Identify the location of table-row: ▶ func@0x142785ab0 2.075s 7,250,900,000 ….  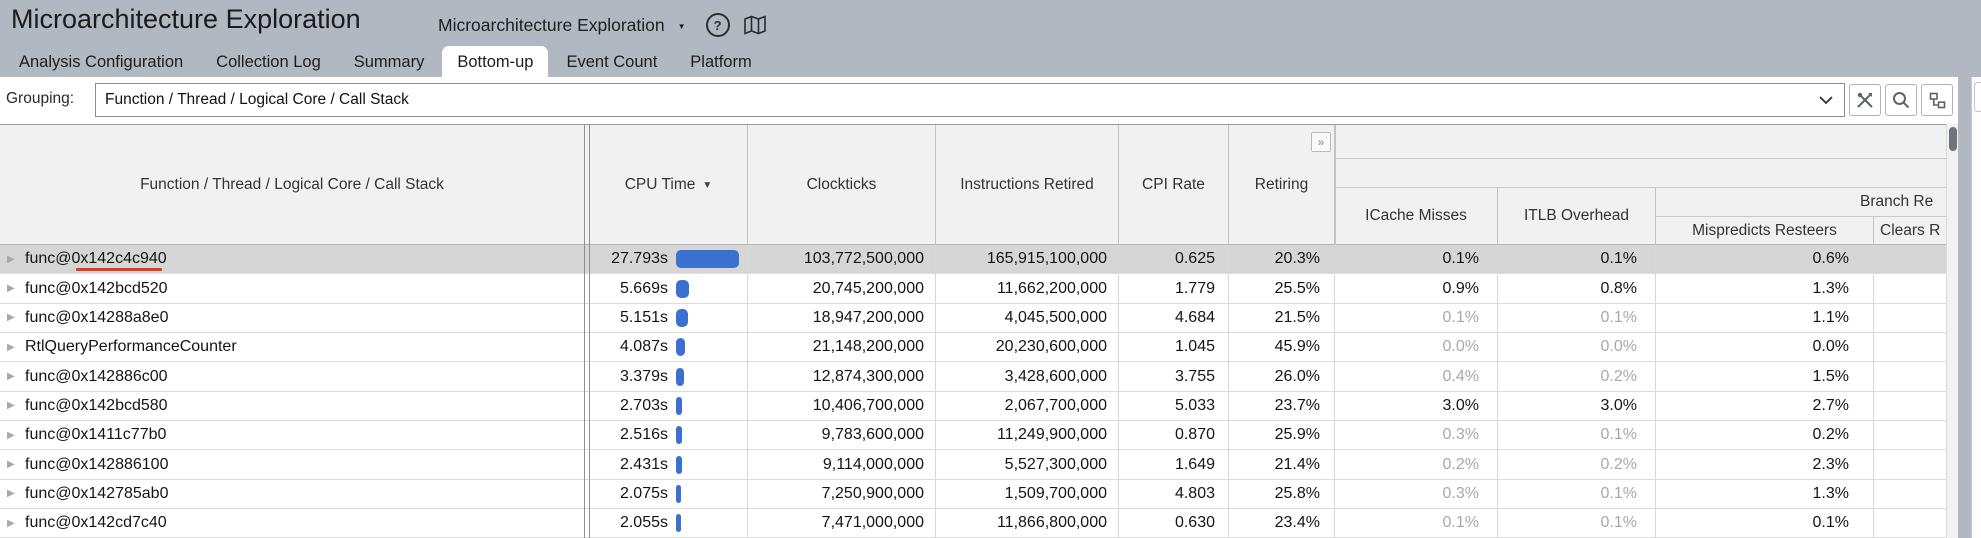
(974, 494).